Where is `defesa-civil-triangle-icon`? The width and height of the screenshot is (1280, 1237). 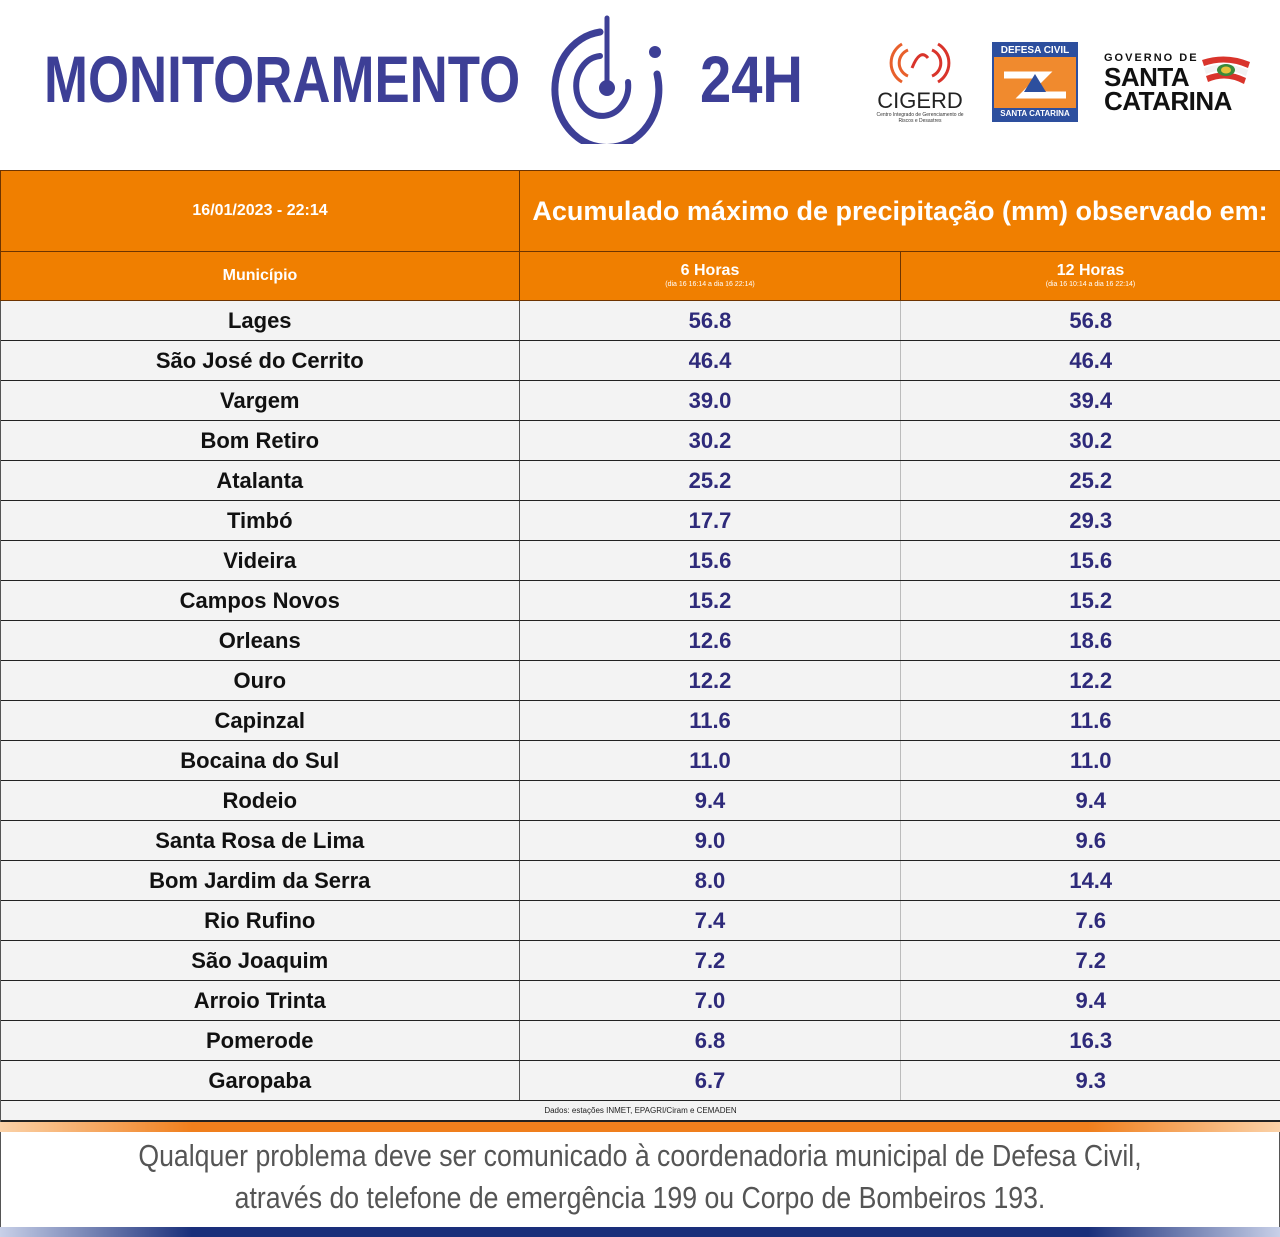
defesa-civil-triangle-icon is located at coordinates (1035, 85).